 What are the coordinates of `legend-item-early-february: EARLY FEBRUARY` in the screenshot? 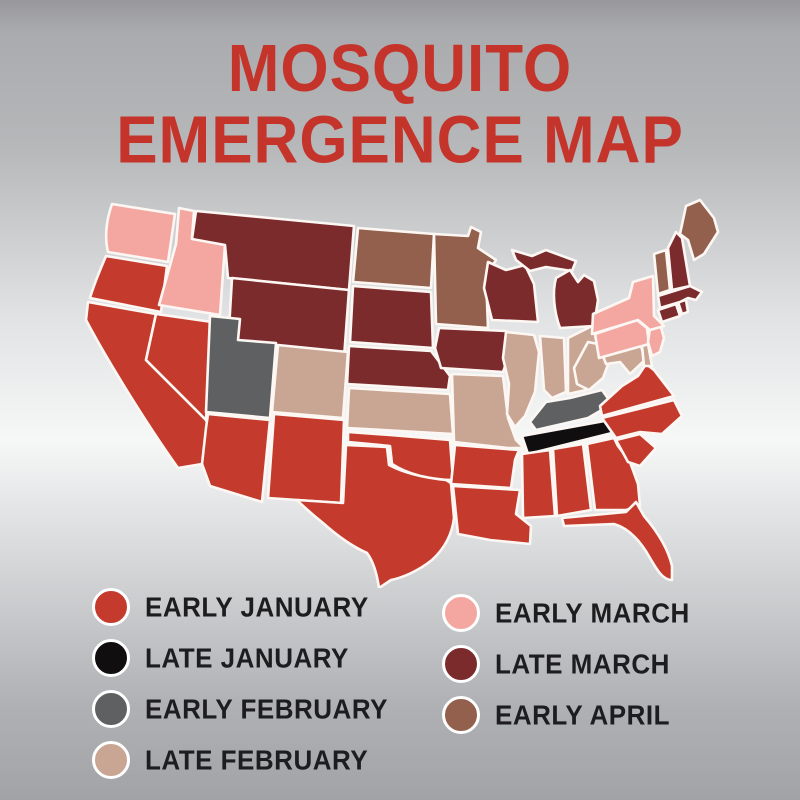 It's located at (257, 709).